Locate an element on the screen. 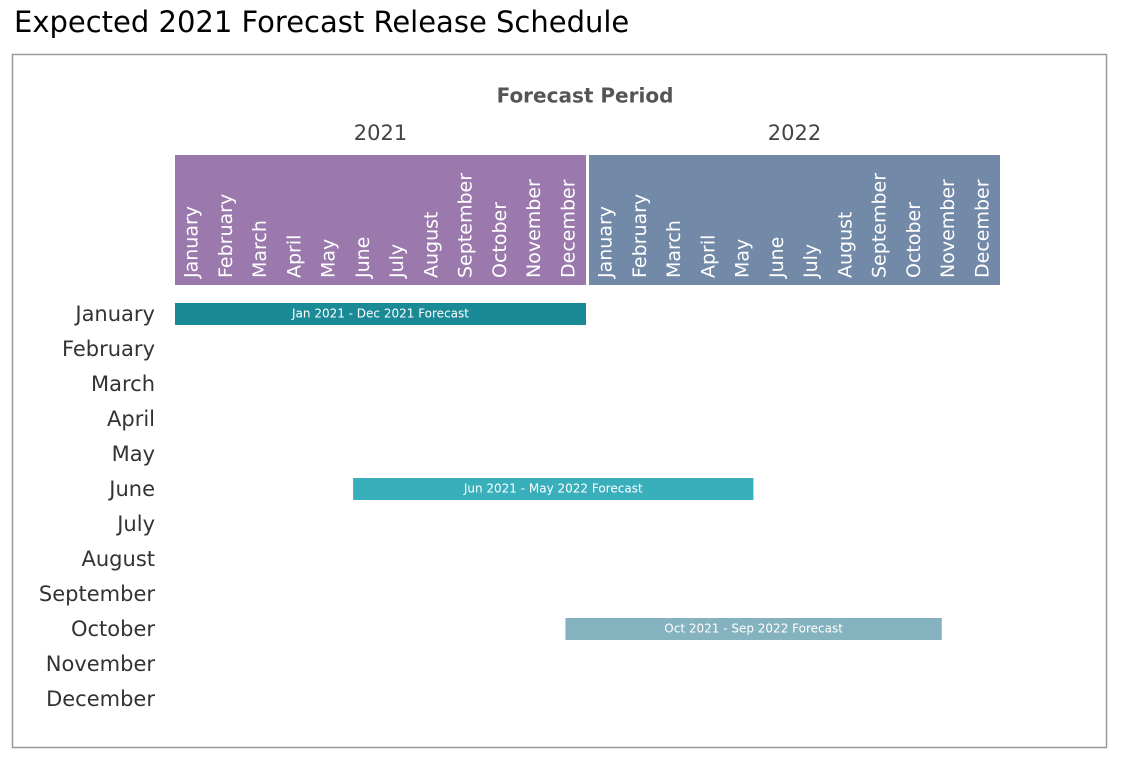 The height and width of the screenshot is (769, 1134). row-label: January is located at coordinates (114, 314).